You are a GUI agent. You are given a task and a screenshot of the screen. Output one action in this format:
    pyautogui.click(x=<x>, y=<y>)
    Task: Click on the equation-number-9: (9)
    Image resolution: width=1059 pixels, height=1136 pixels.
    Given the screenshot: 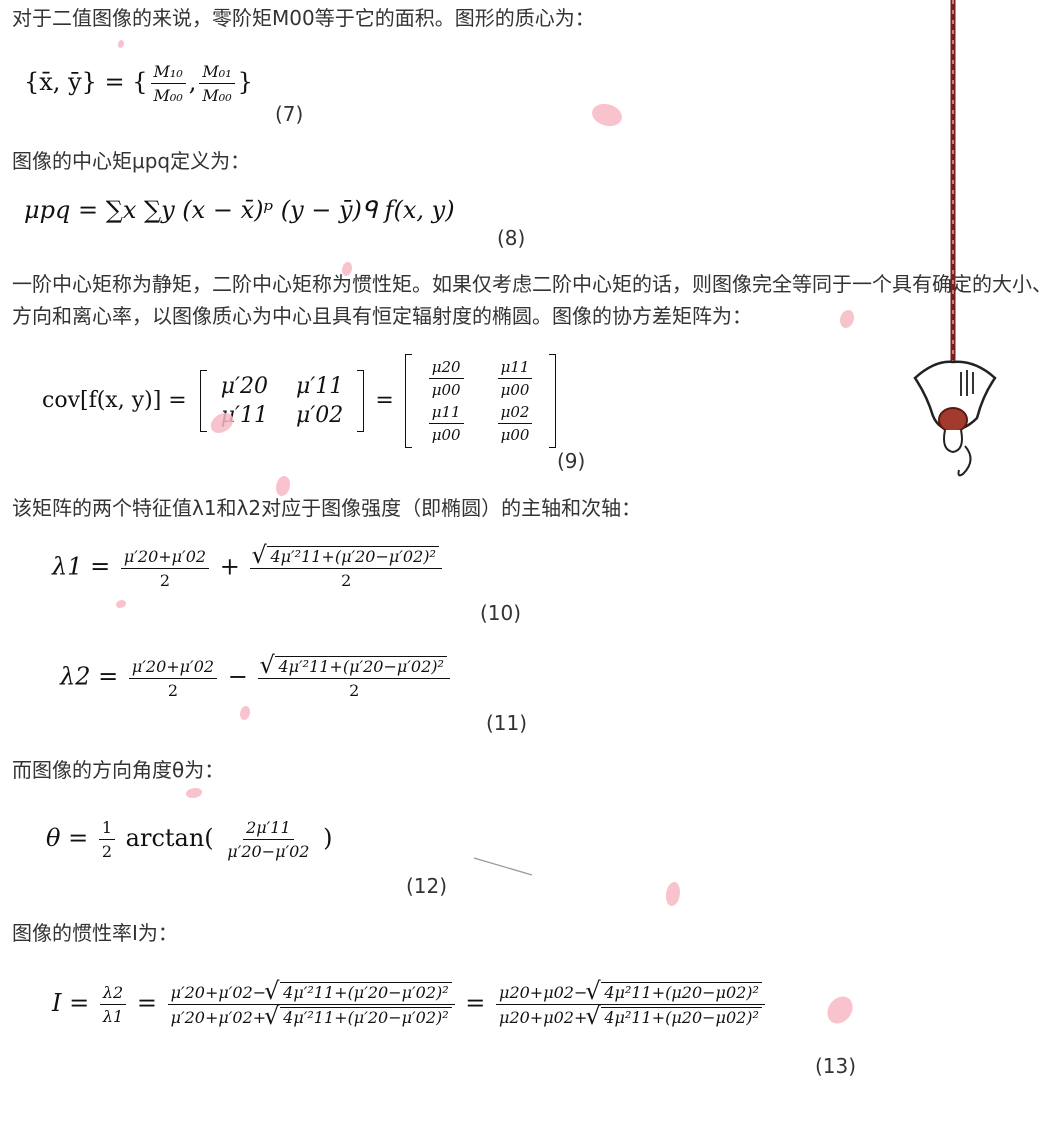 What is the action you would take?
    pyautogui.click(x=571, y=461)
    